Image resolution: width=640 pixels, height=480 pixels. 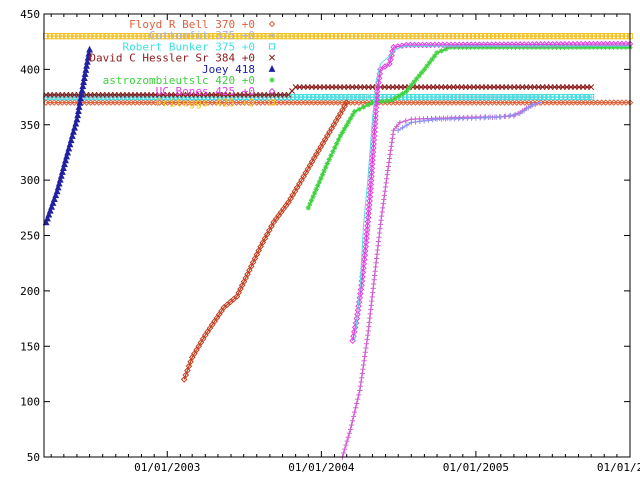 I want to click on y-tick-label: 150, so click(x=30, y=346).